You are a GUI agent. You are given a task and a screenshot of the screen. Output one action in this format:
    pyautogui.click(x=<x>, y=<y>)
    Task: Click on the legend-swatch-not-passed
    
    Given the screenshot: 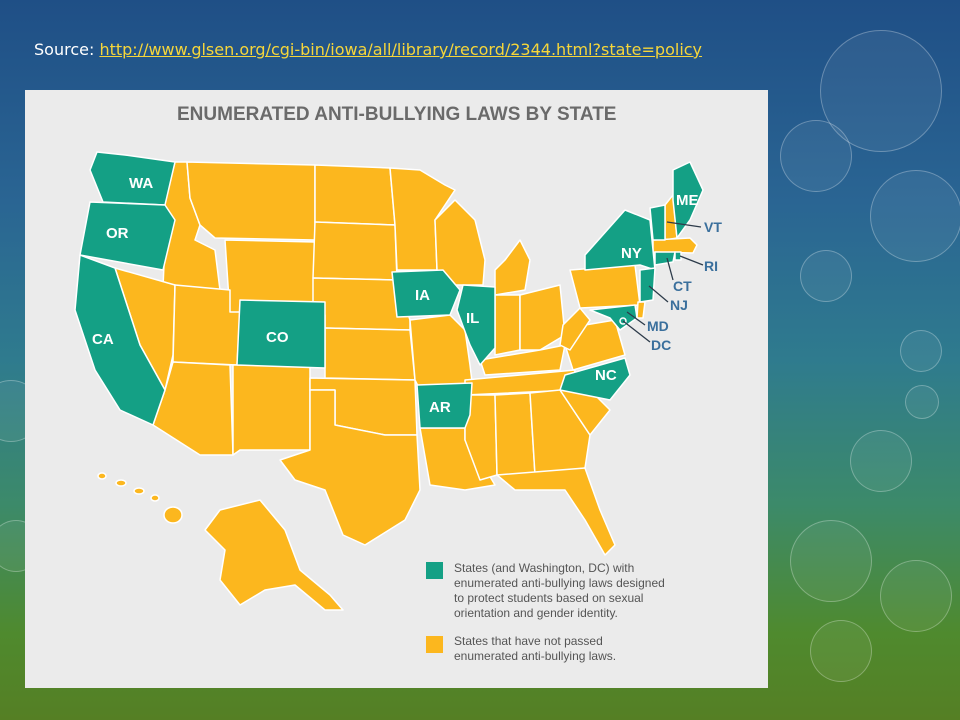 What is the action you would take?
    pyautogui.click(x=434, y=644)
    